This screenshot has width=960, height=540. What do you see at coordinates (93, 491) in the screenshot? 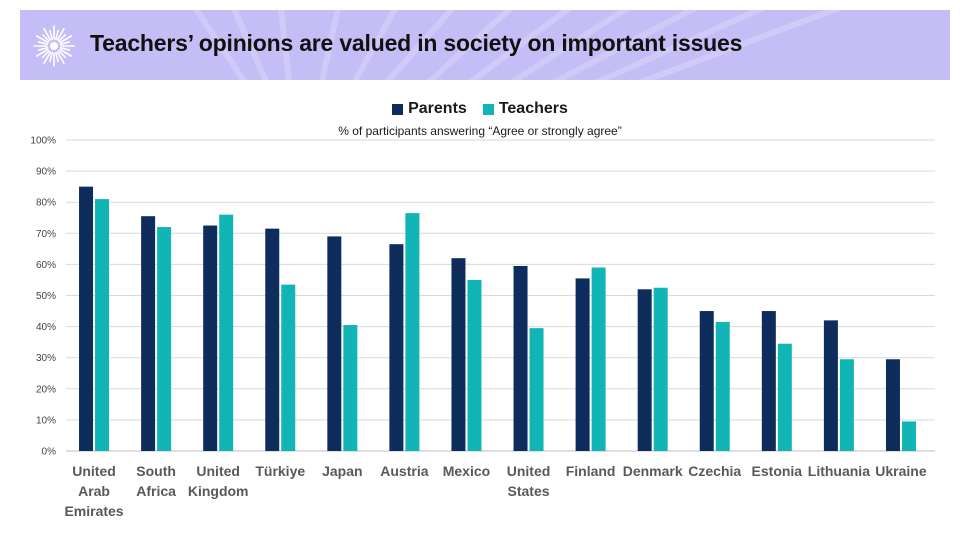
I see `x-tick-label: United Arab Emirates` at bounding box center [93, 491].